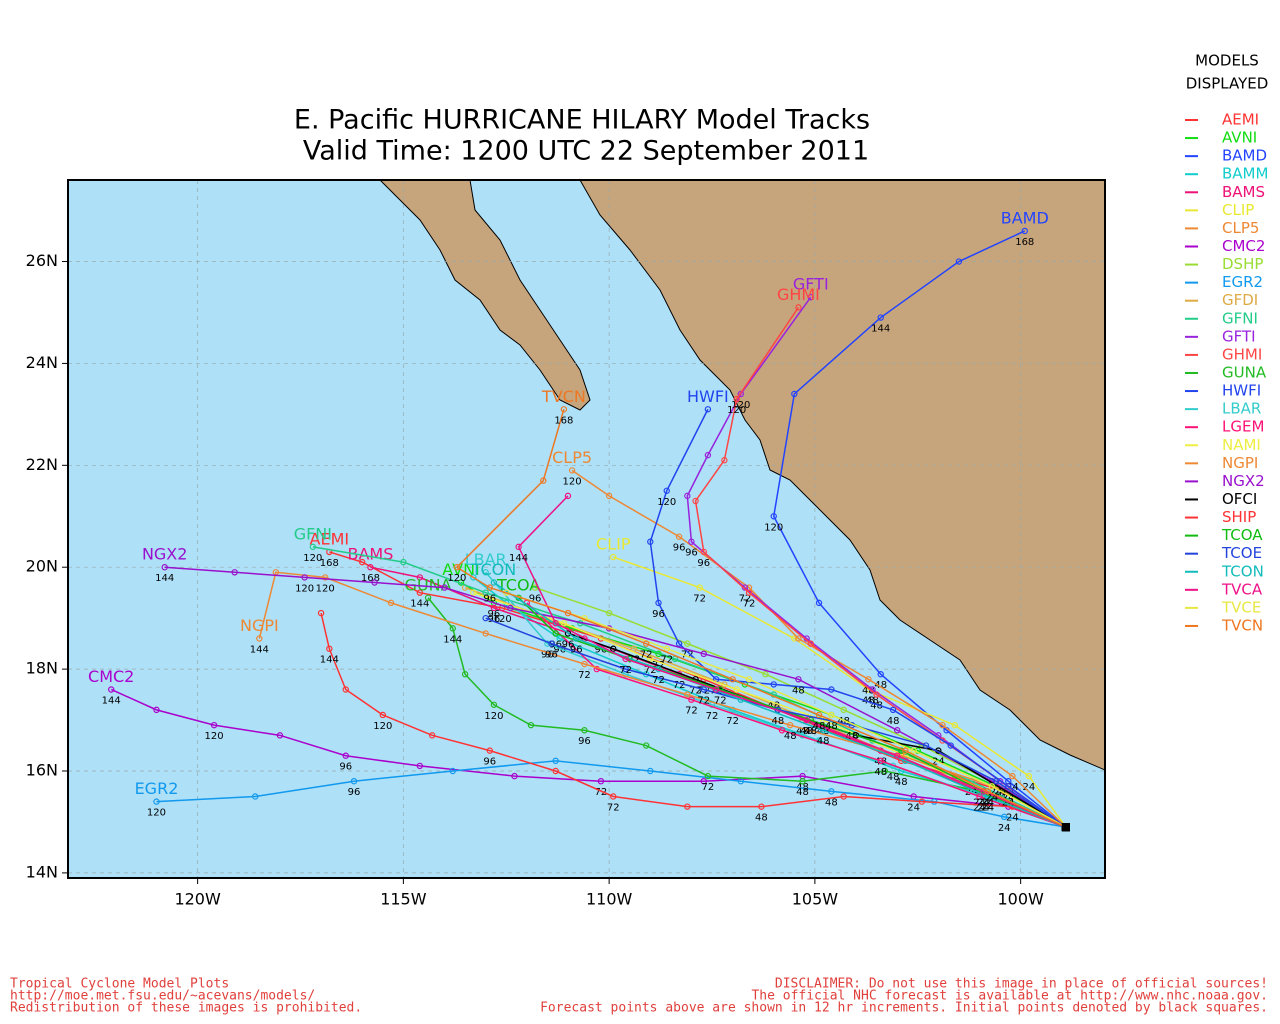 The image size is (1280, 1024). I want to click on baja-peninsula, so click(485, 295).